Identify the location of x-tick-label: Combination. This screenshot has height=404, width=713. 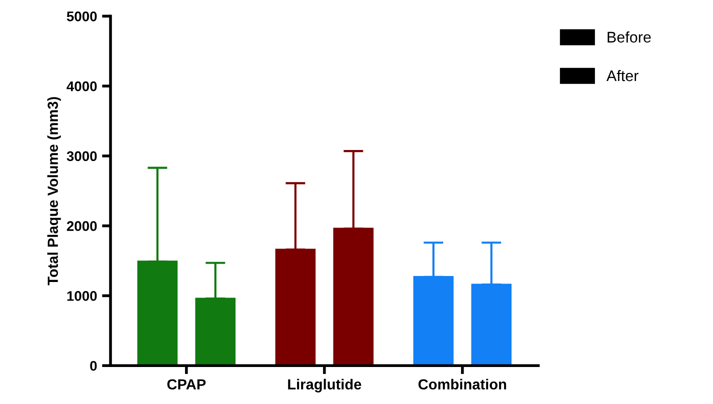
(462, 384).